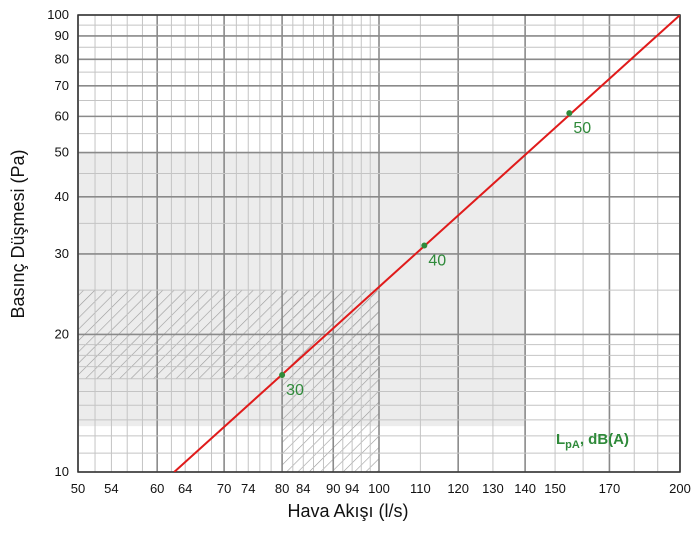 Image resolution: width=700 pixels, height=547 pixels. What do you see at coordinates (295, 390) in the screenshot?
I see `data-point-label-30: 30` at bounding box center [295, 390].